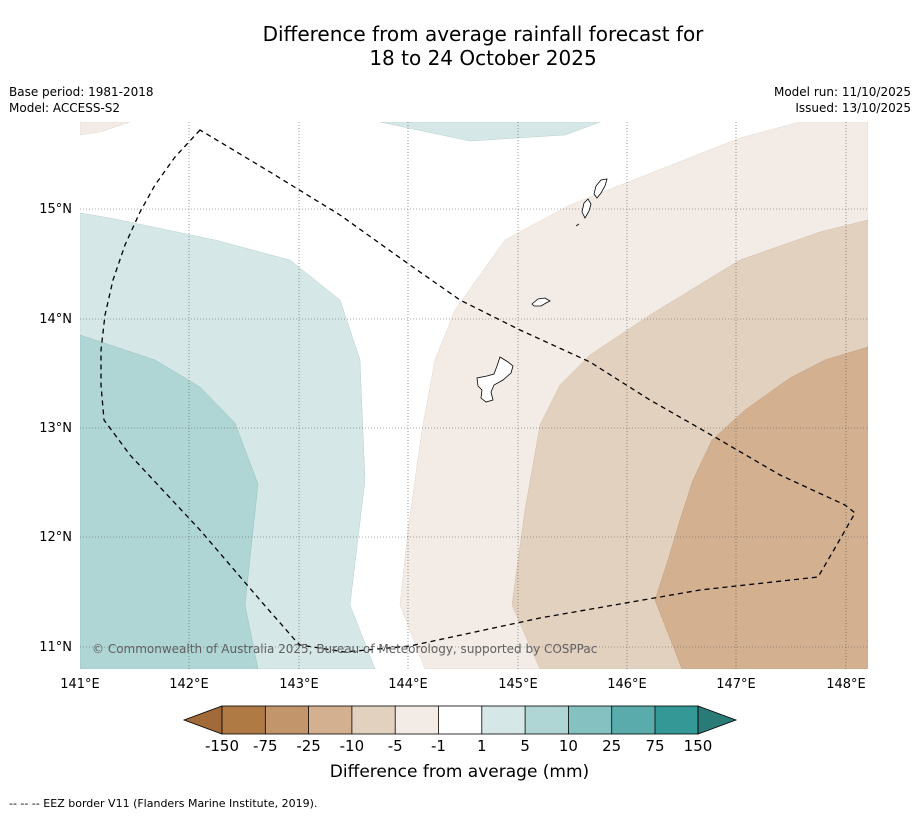 The image size is (919, 816). Describe the element at coordinates (842, 92) in the screenshot. I see `model-run: Model run: 11/10/2025` at that location.